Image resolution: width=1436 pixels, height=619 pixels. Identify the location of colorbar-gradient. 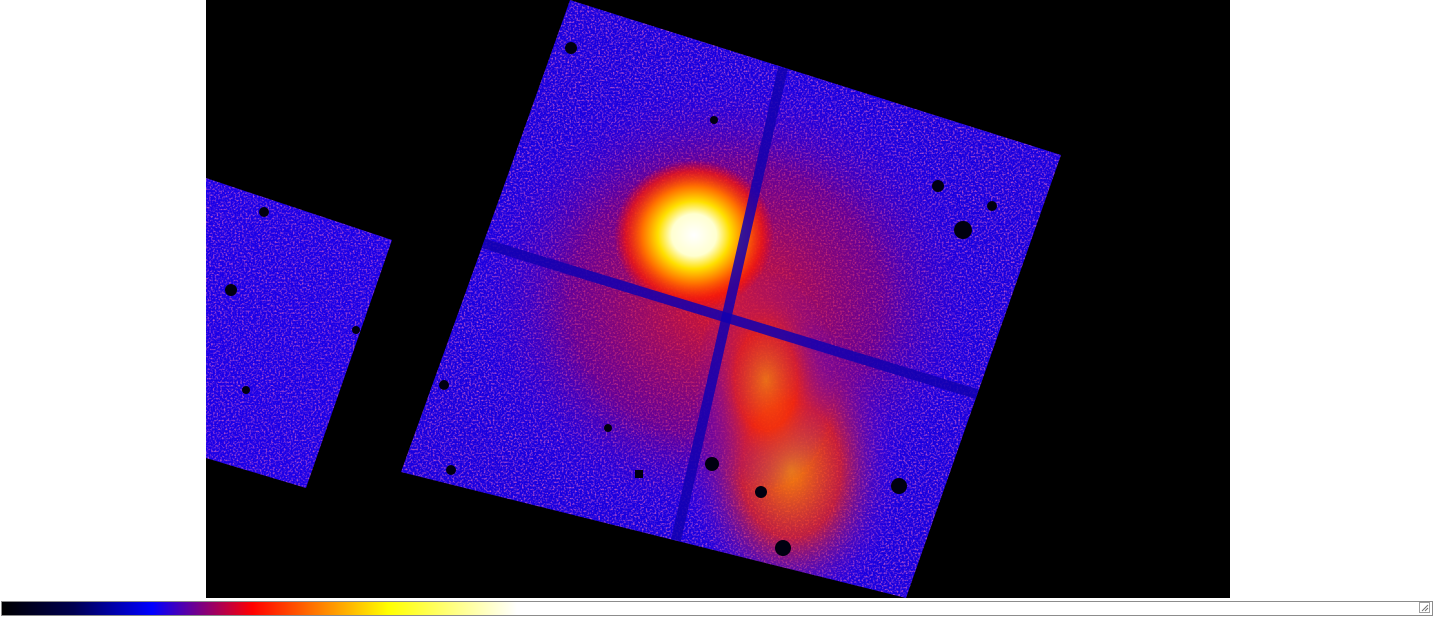
(717, 608).